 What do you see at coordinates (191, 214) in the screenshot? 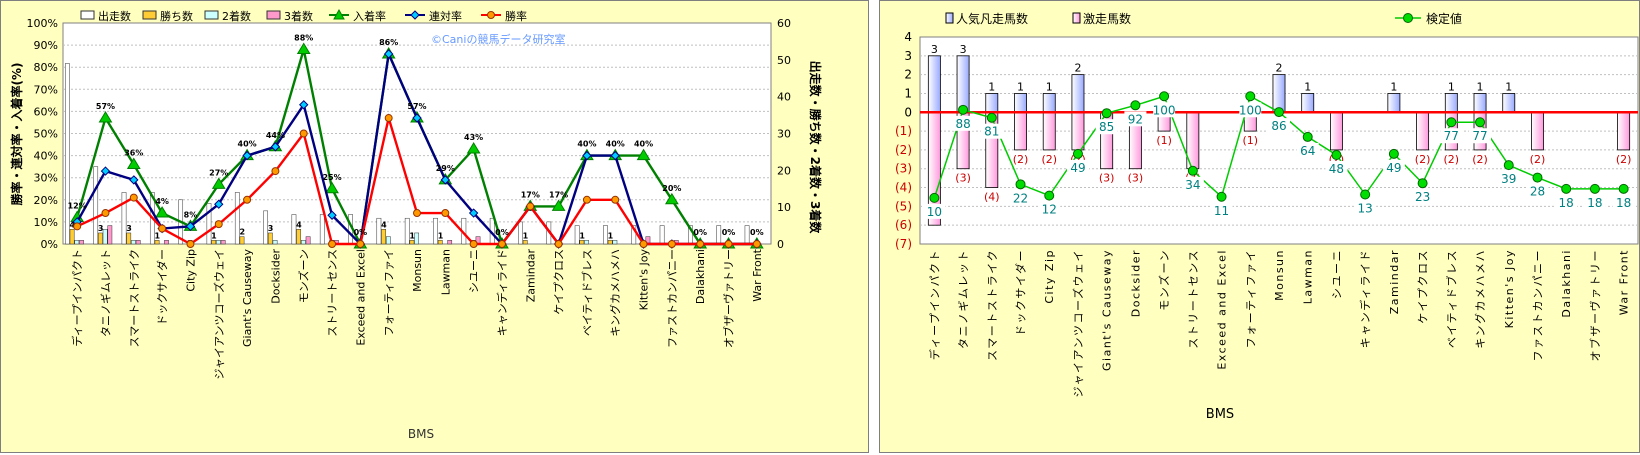
I see `point-label: 8%` at bounding box center [191, 214].